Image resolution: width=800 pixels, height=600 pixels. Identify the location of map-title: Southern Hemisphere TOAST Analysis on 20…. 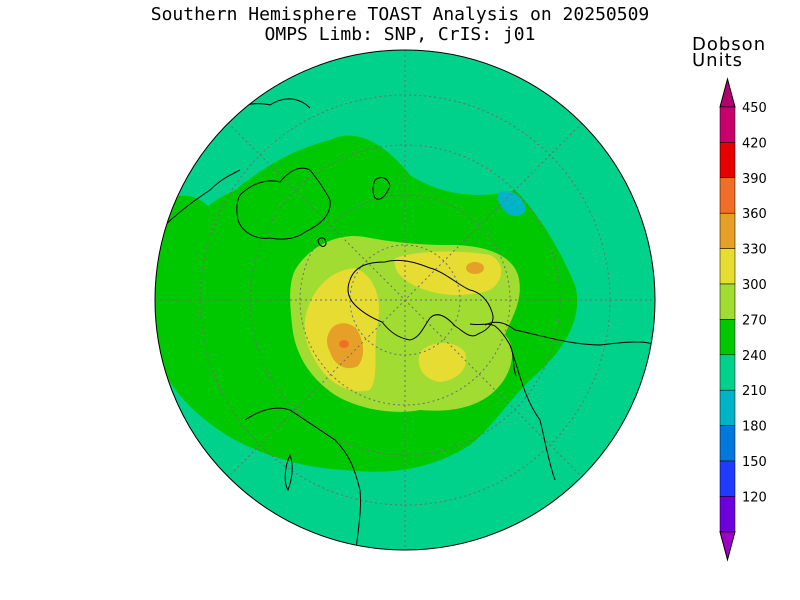
(400, 14).